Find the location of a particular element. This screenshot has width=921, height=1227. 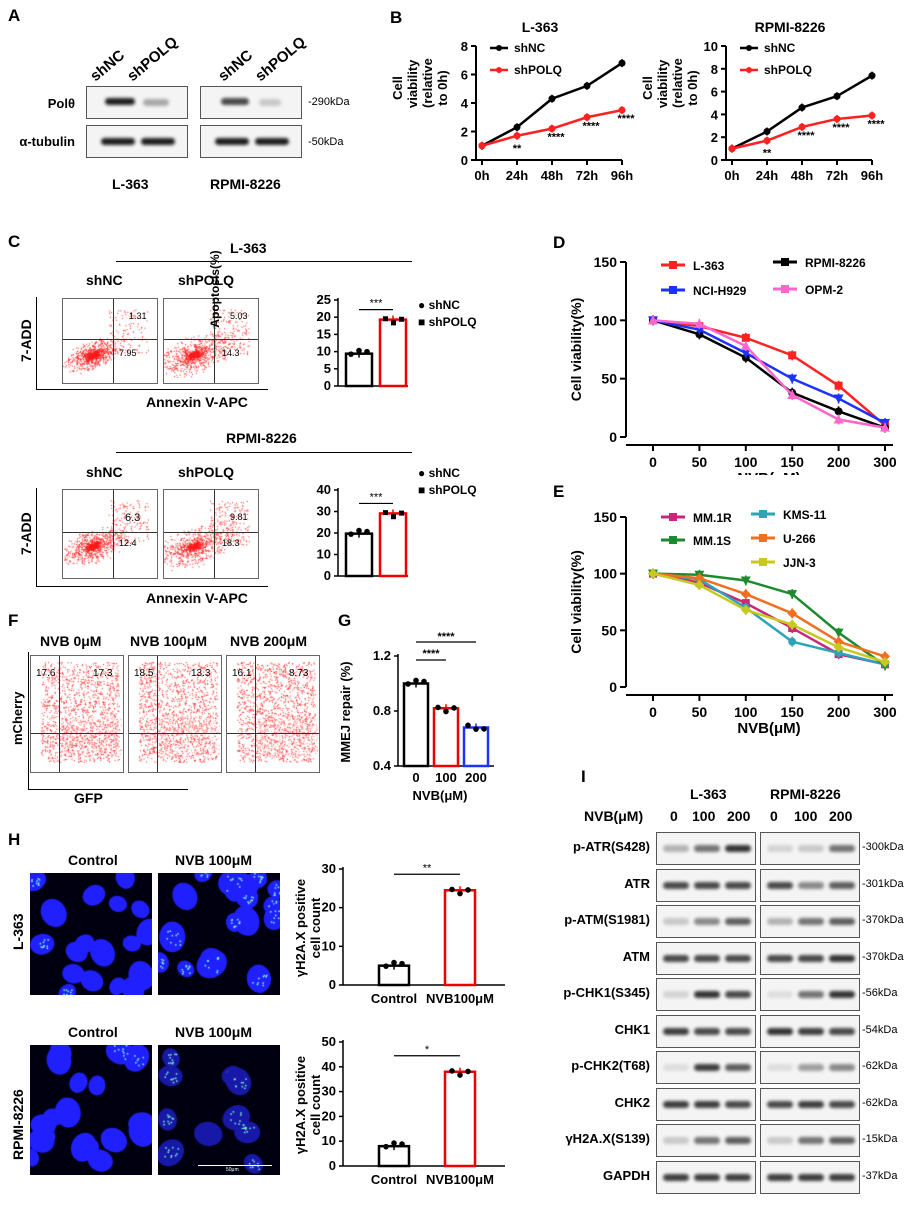

c2-yaxis: 7-ADD is located at coordinates (26, 533).